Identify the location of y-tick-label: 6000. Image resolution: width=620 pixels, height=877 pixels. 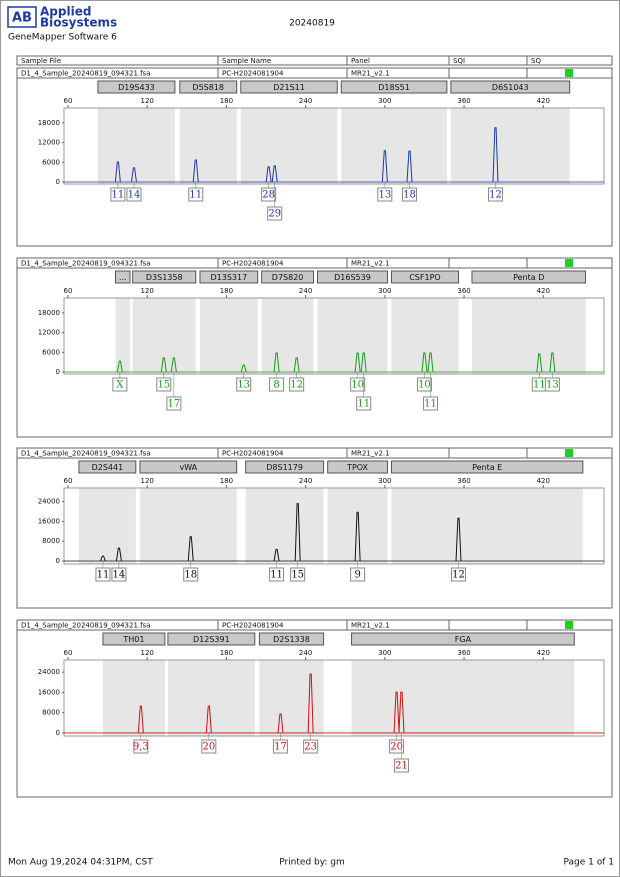
(51, 162).